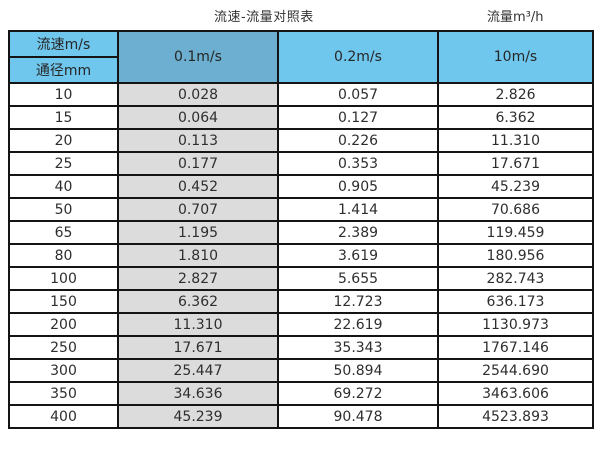 The width and height of the screenshot is (600, 466). What do you see at coordinates (515, 347) in the screenshot?
I see `flow-10ms-cell: 1767.146` at bounding box center [515, 347].